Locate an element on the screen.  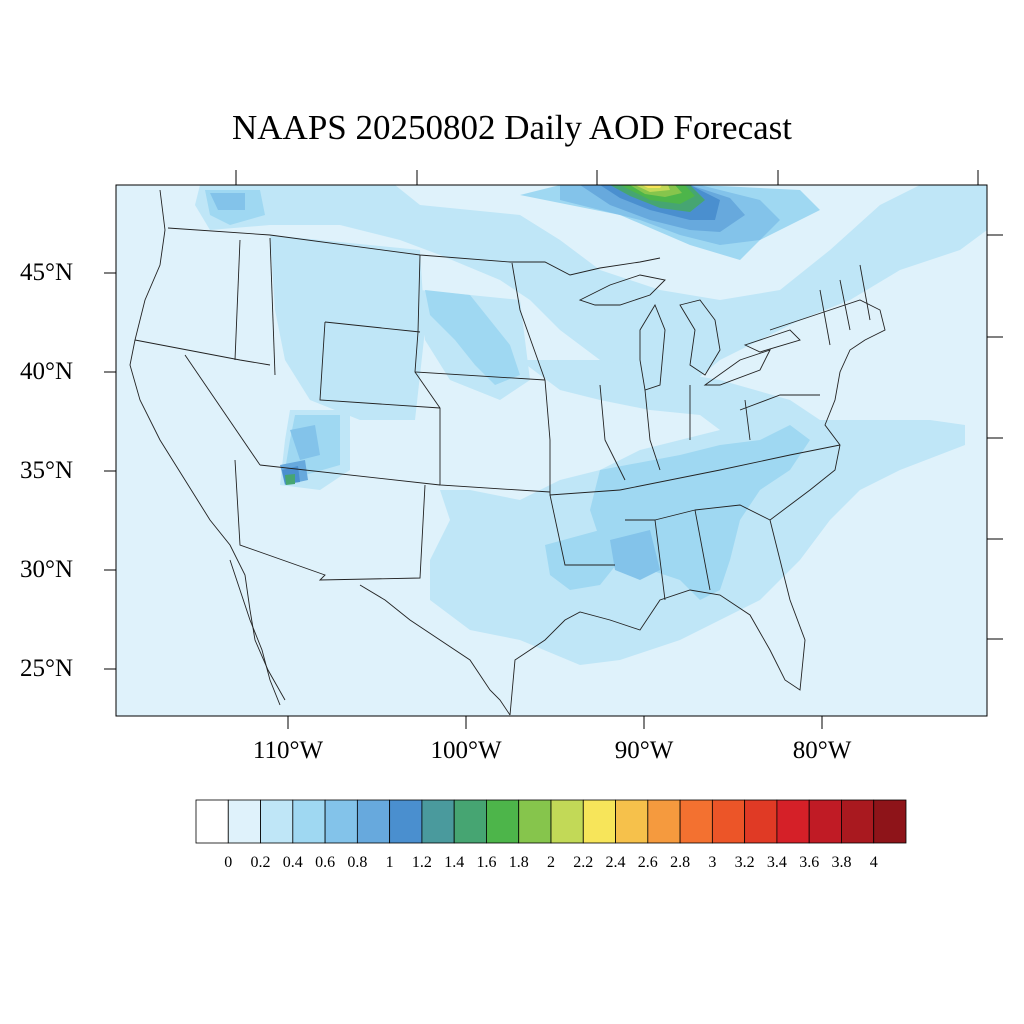
lat-ticks is located at coordinates (110, 471).